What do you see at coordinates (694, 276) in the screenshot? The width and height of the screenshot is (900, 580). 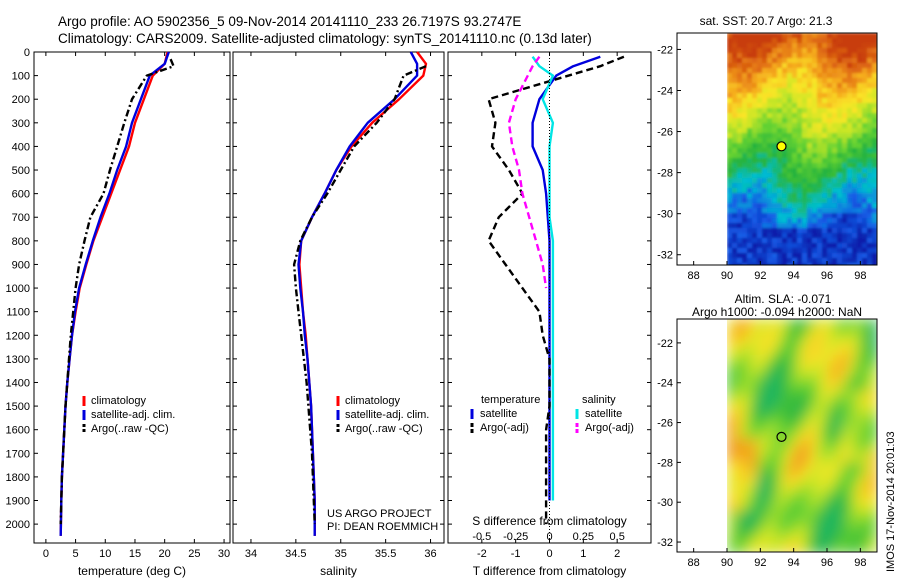 I see `x-tick-label: 88` at bounding box center [694, 276].